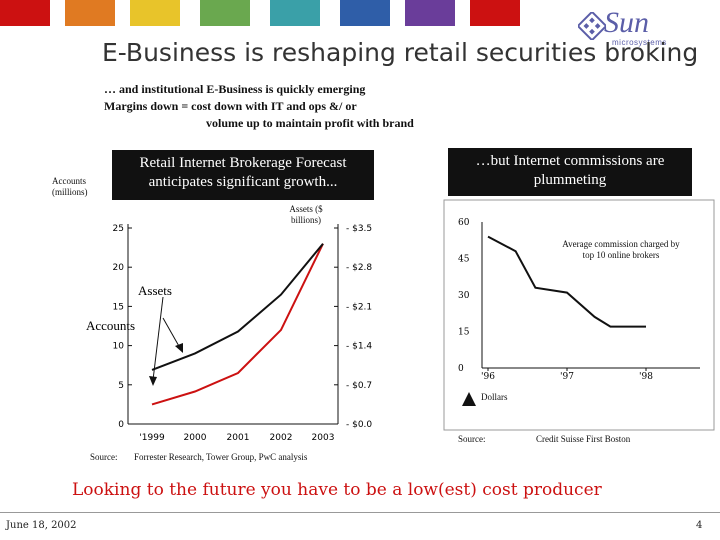 The height and width of the screenshot is (540, 720). Describe the element at coordinates (359, 386) in the screenshot. I see `right-tick-label: - $0.7` at that location.